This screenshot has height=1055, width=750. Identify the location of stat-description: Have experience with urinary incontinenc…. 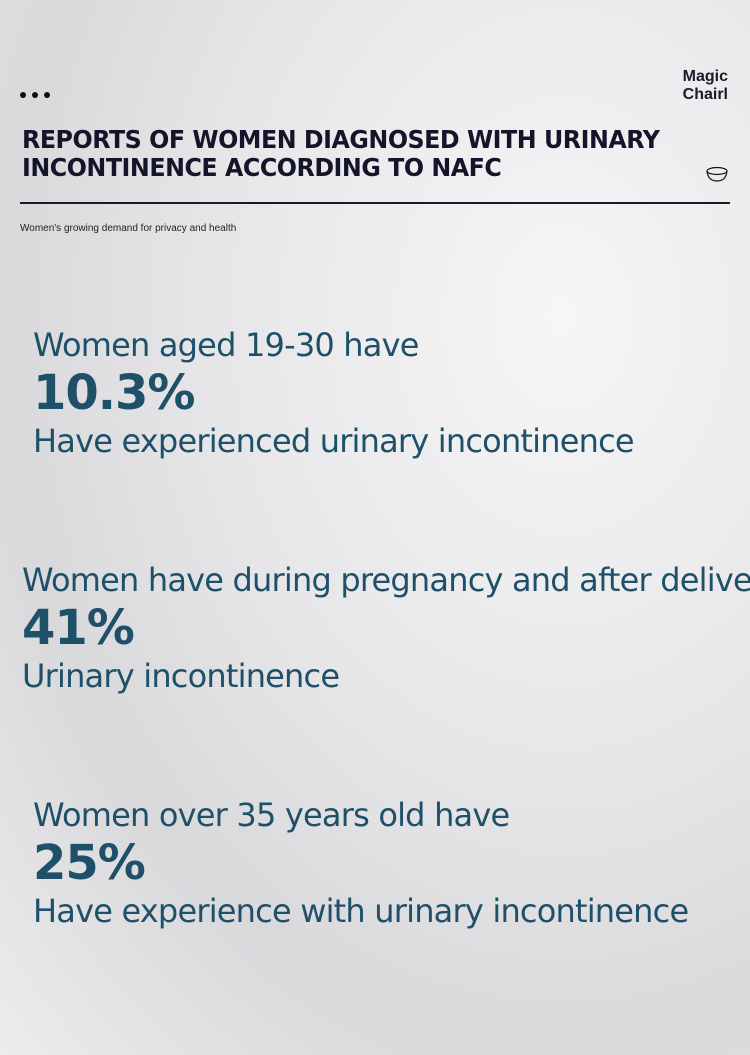
(361, 911).